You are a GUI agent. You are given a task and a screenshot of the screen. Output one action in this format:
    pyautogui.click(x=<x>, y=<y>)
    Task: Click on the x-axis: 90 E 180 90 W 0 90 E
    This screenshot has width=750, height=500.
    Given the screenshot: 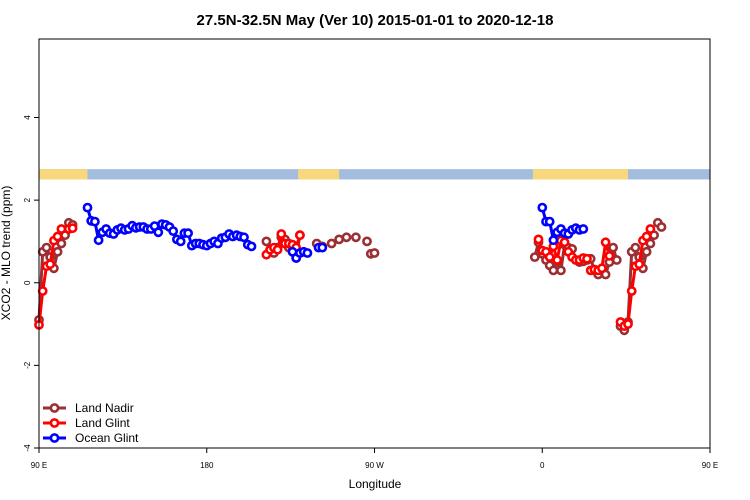 What is the action you would take?
    pyautogui.click(x=374, y=459)
    